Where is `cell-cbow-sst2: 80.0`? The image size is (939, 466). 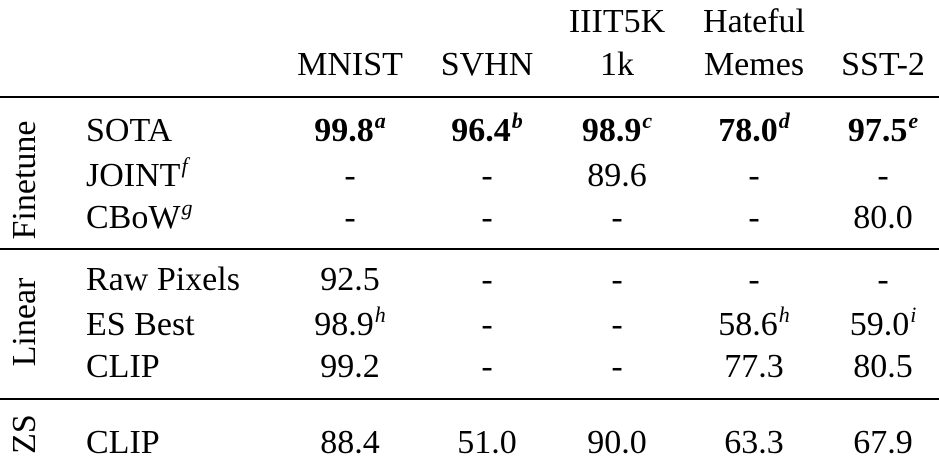 cell-cbow-sst2: 80.0 is located at coordinates (883, 217).